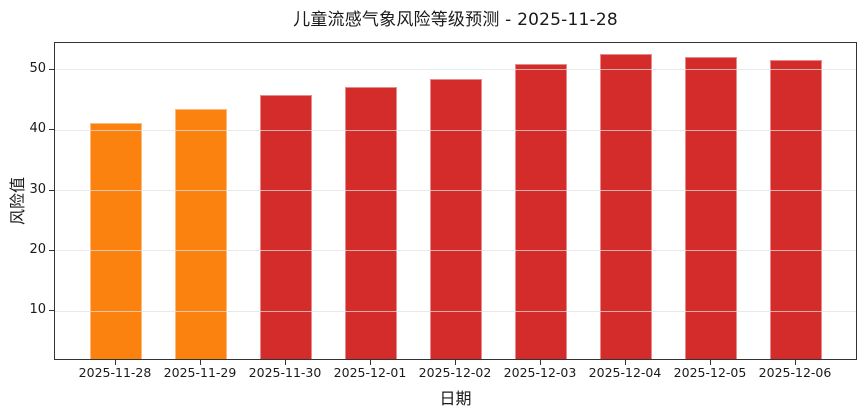 Image resolution: width=864 pixels, height=412 pixels. I want to click on x-tick-label: 2025-12-05, so click(710, 372).